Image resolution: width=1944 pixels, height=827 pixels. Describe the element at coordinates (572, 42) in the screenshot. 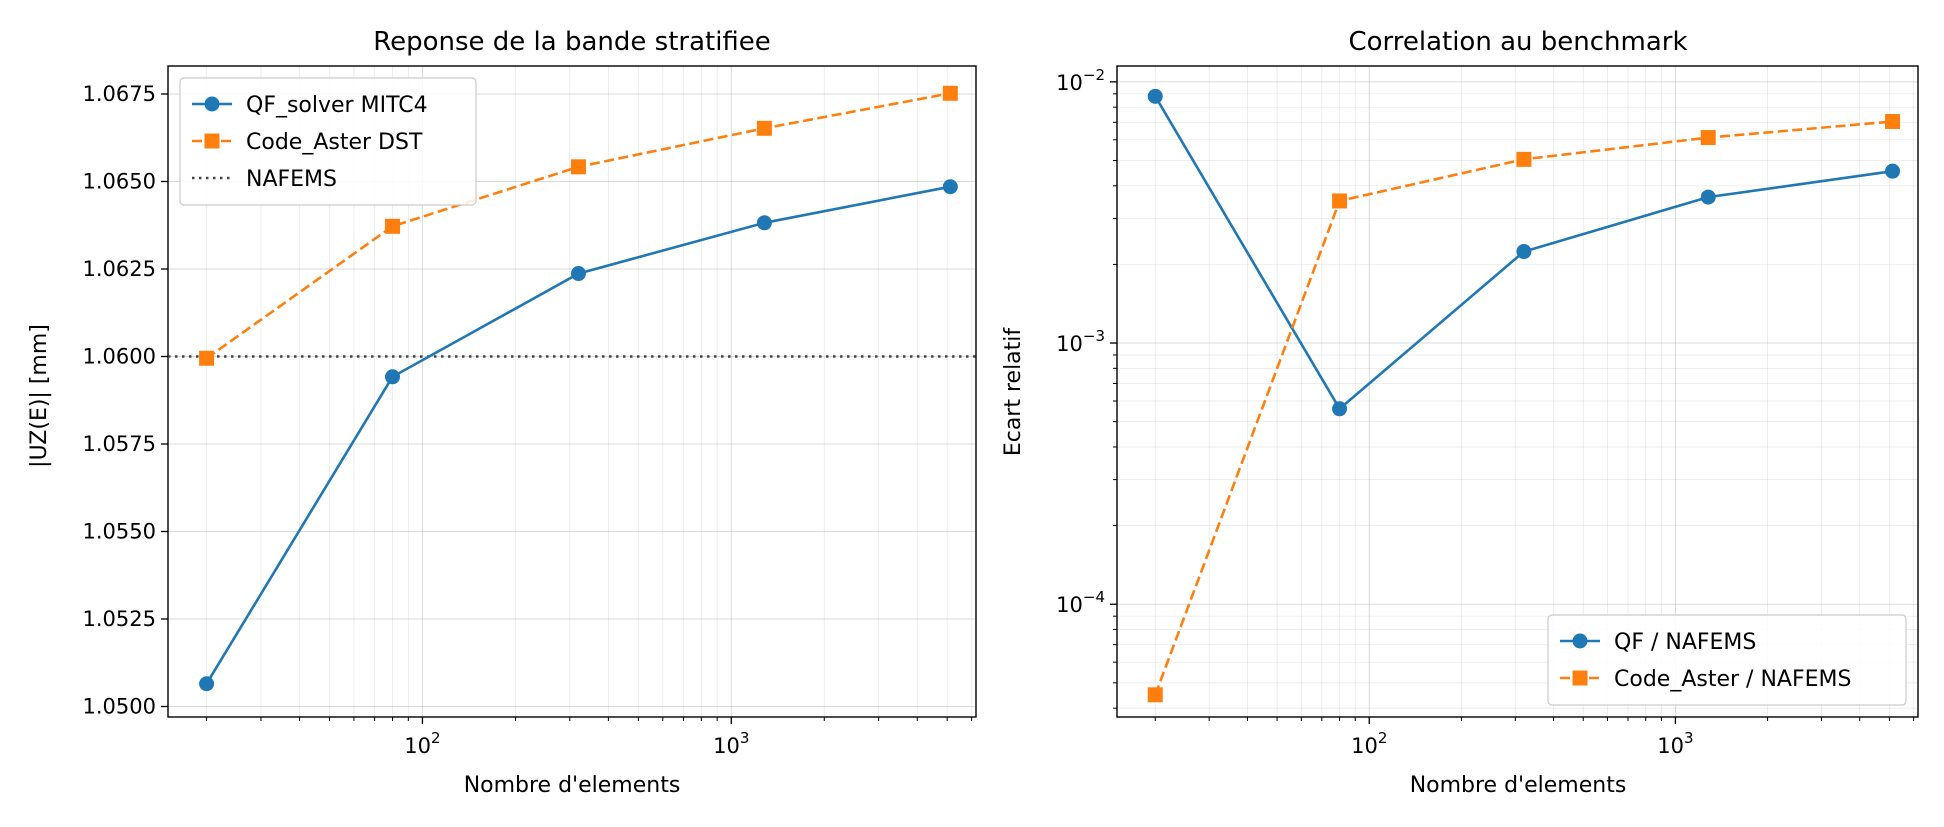

I see `chart-title: Reponse de la bande stratifiee` at that location.